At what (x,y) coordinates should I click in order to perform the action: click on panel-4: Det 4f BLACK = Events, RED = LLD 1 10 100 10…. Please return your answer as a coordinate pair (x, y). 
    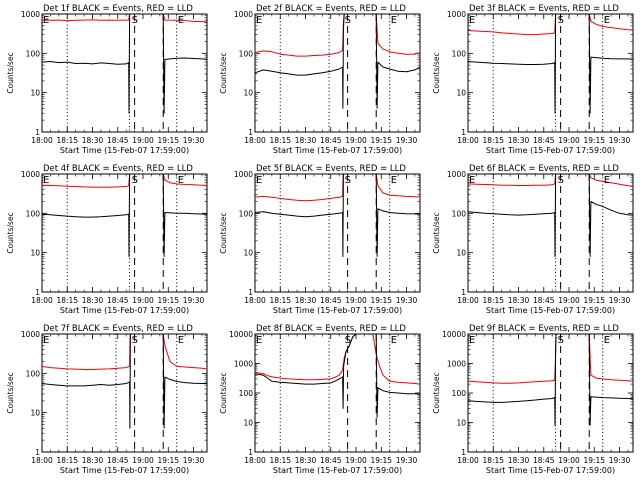
    Looking at the image, I should click on (107, 239).